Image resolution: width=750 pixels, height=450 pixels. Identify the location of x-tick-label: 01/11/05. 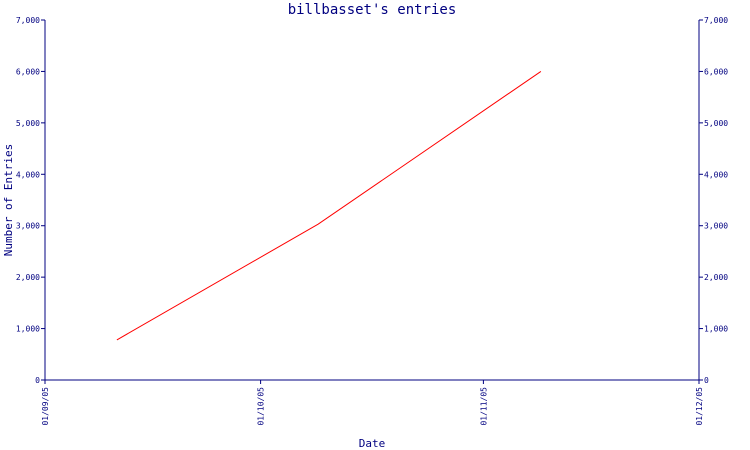
(483, 406).